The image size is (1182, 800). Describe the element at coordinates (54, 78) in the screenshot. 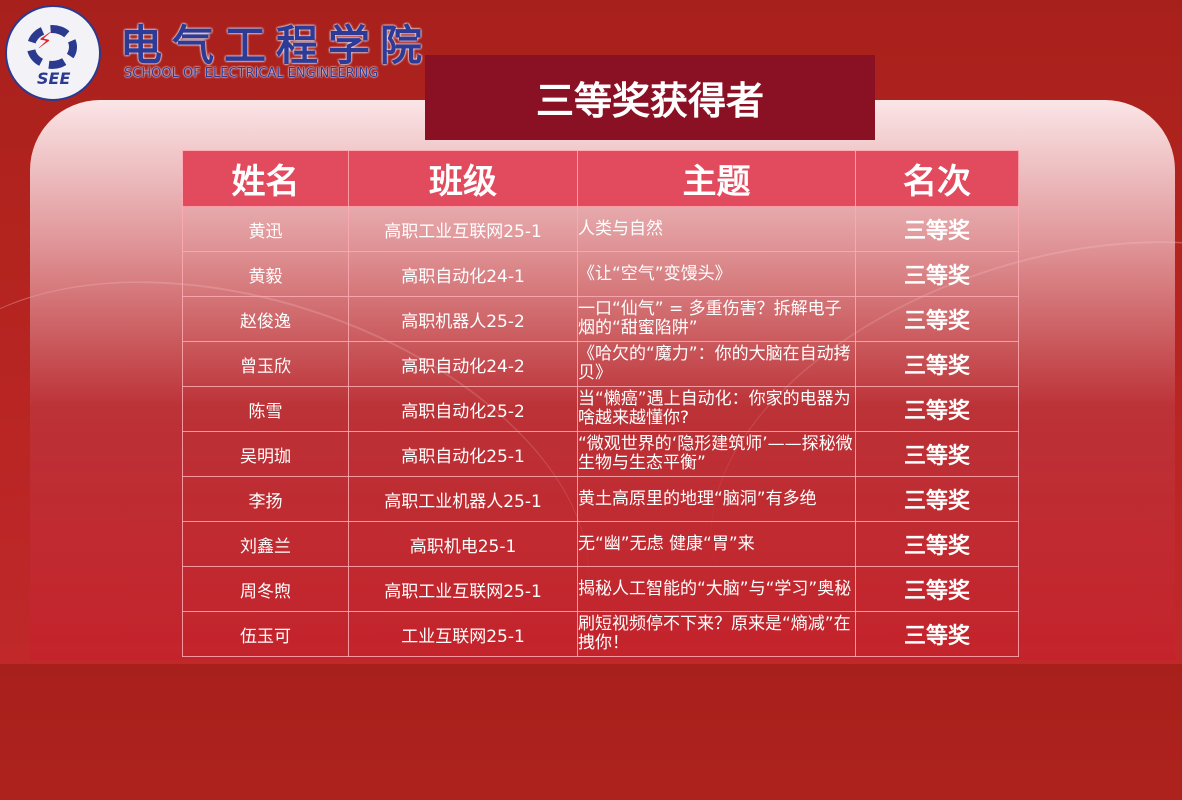

I see `logo-text: SEE` at that location.